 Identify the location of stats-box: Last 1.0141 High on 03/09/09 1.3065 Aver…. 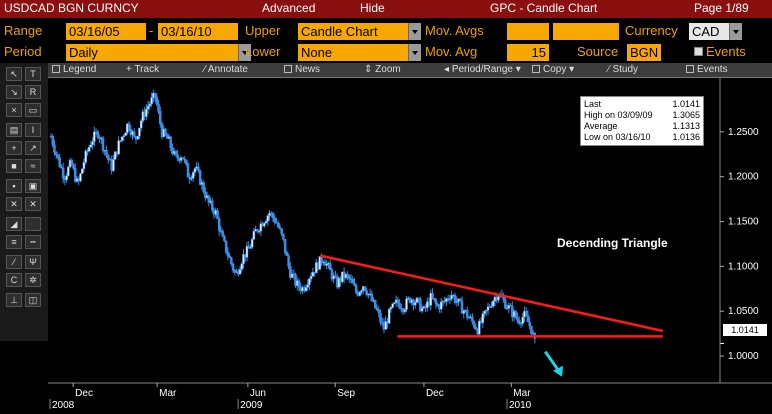
(642, 121).